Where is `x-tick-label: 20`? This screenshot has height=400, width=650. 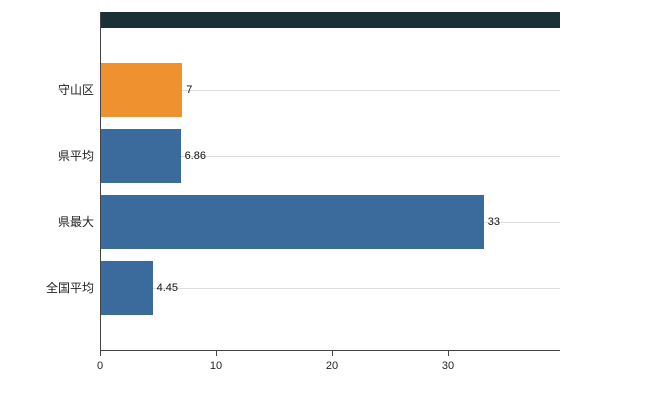
x-tick-label: 20 is located at coordinates (332, 366).